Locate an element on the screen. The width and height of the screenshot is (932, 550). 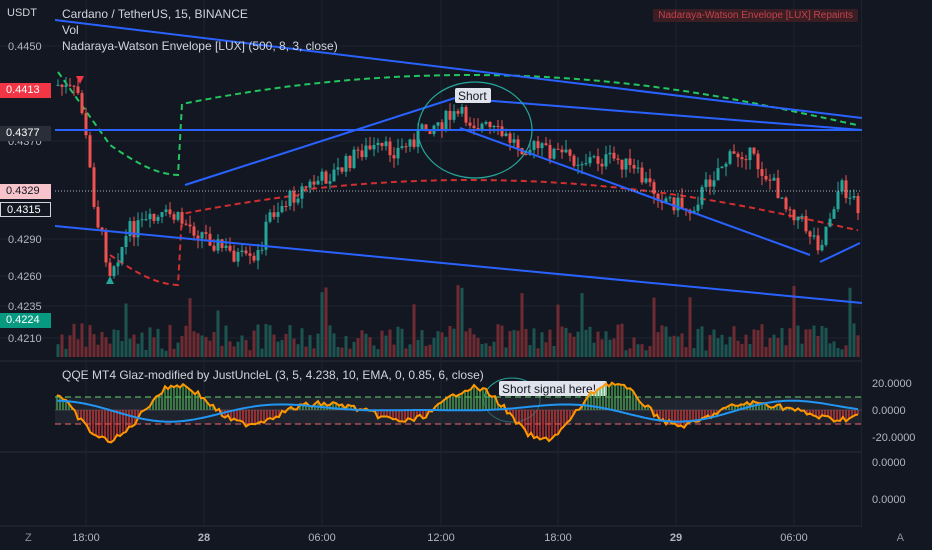
price-tag: 0.4224 is located at coordinates (25, 320).